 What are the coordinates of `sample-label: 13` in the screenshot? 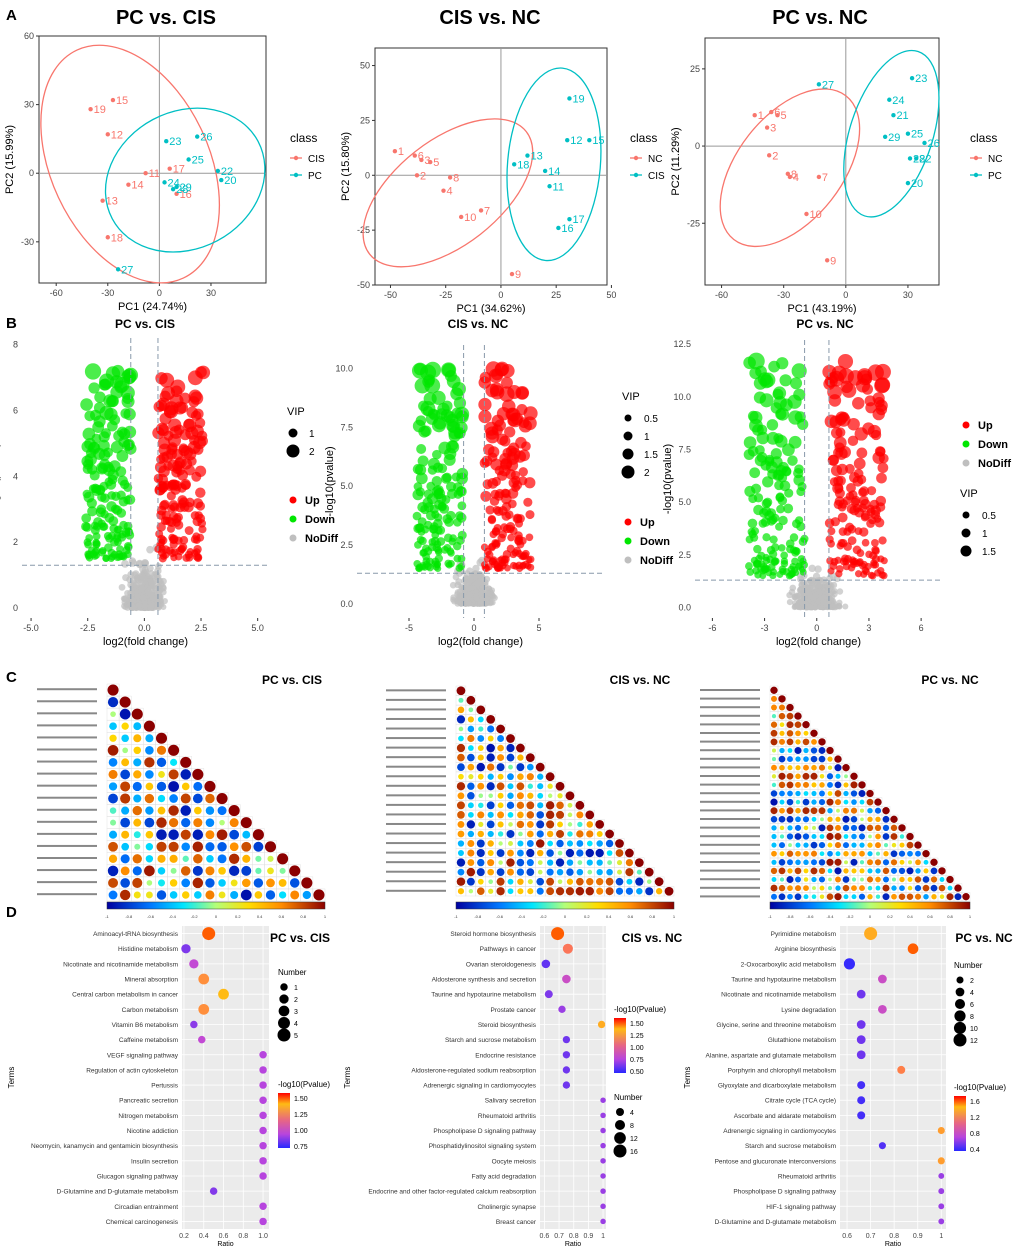 It's located at (536, 157).